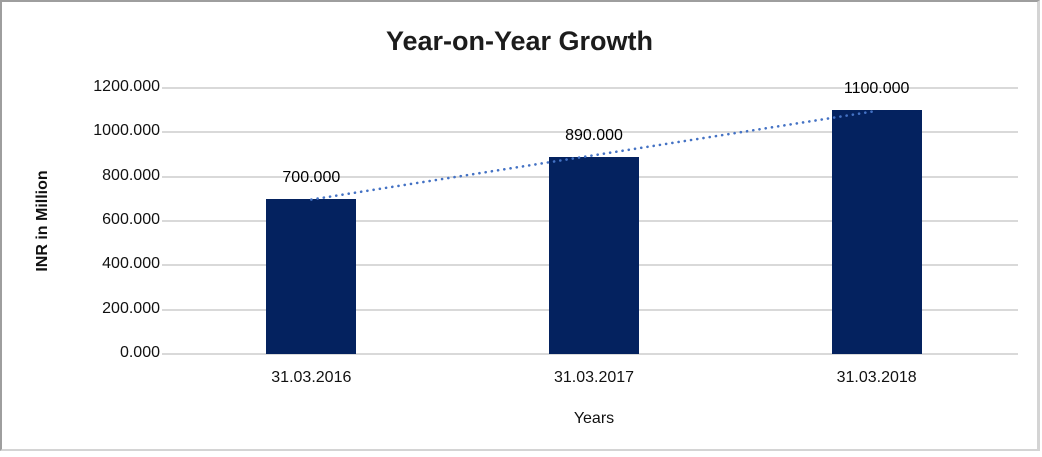 This screenshot has height=457, width=1042. I want to click on y-tick-label: 1000.000, so click(126, 131).